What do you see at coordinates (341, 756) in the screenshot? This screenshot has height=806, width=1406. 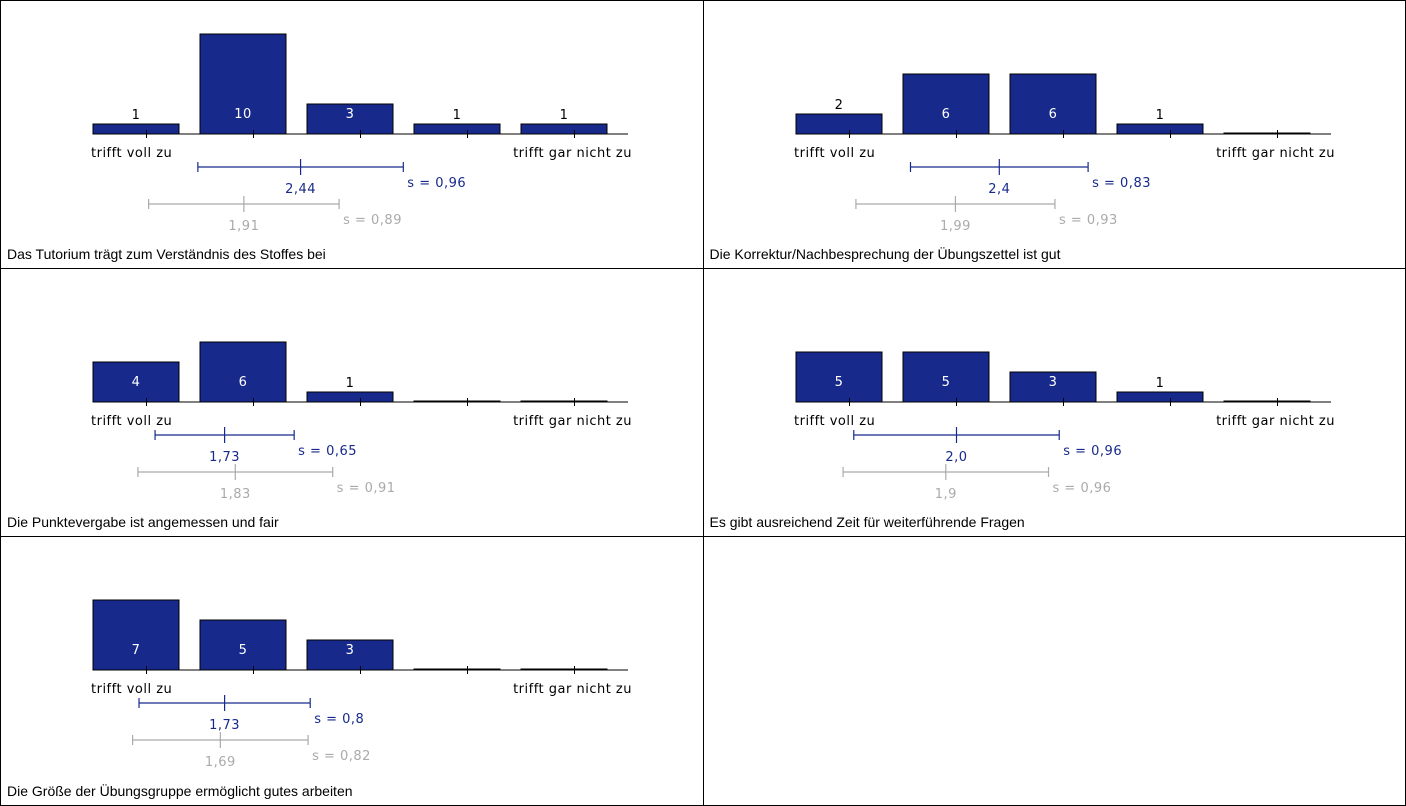 I see `reference-sd-label: s = 0,82` at bounding box center [341, 756].